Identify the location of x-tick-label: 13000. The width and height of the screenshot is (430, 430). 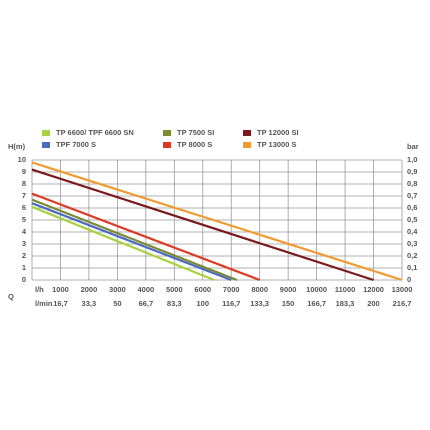
(402, 289).